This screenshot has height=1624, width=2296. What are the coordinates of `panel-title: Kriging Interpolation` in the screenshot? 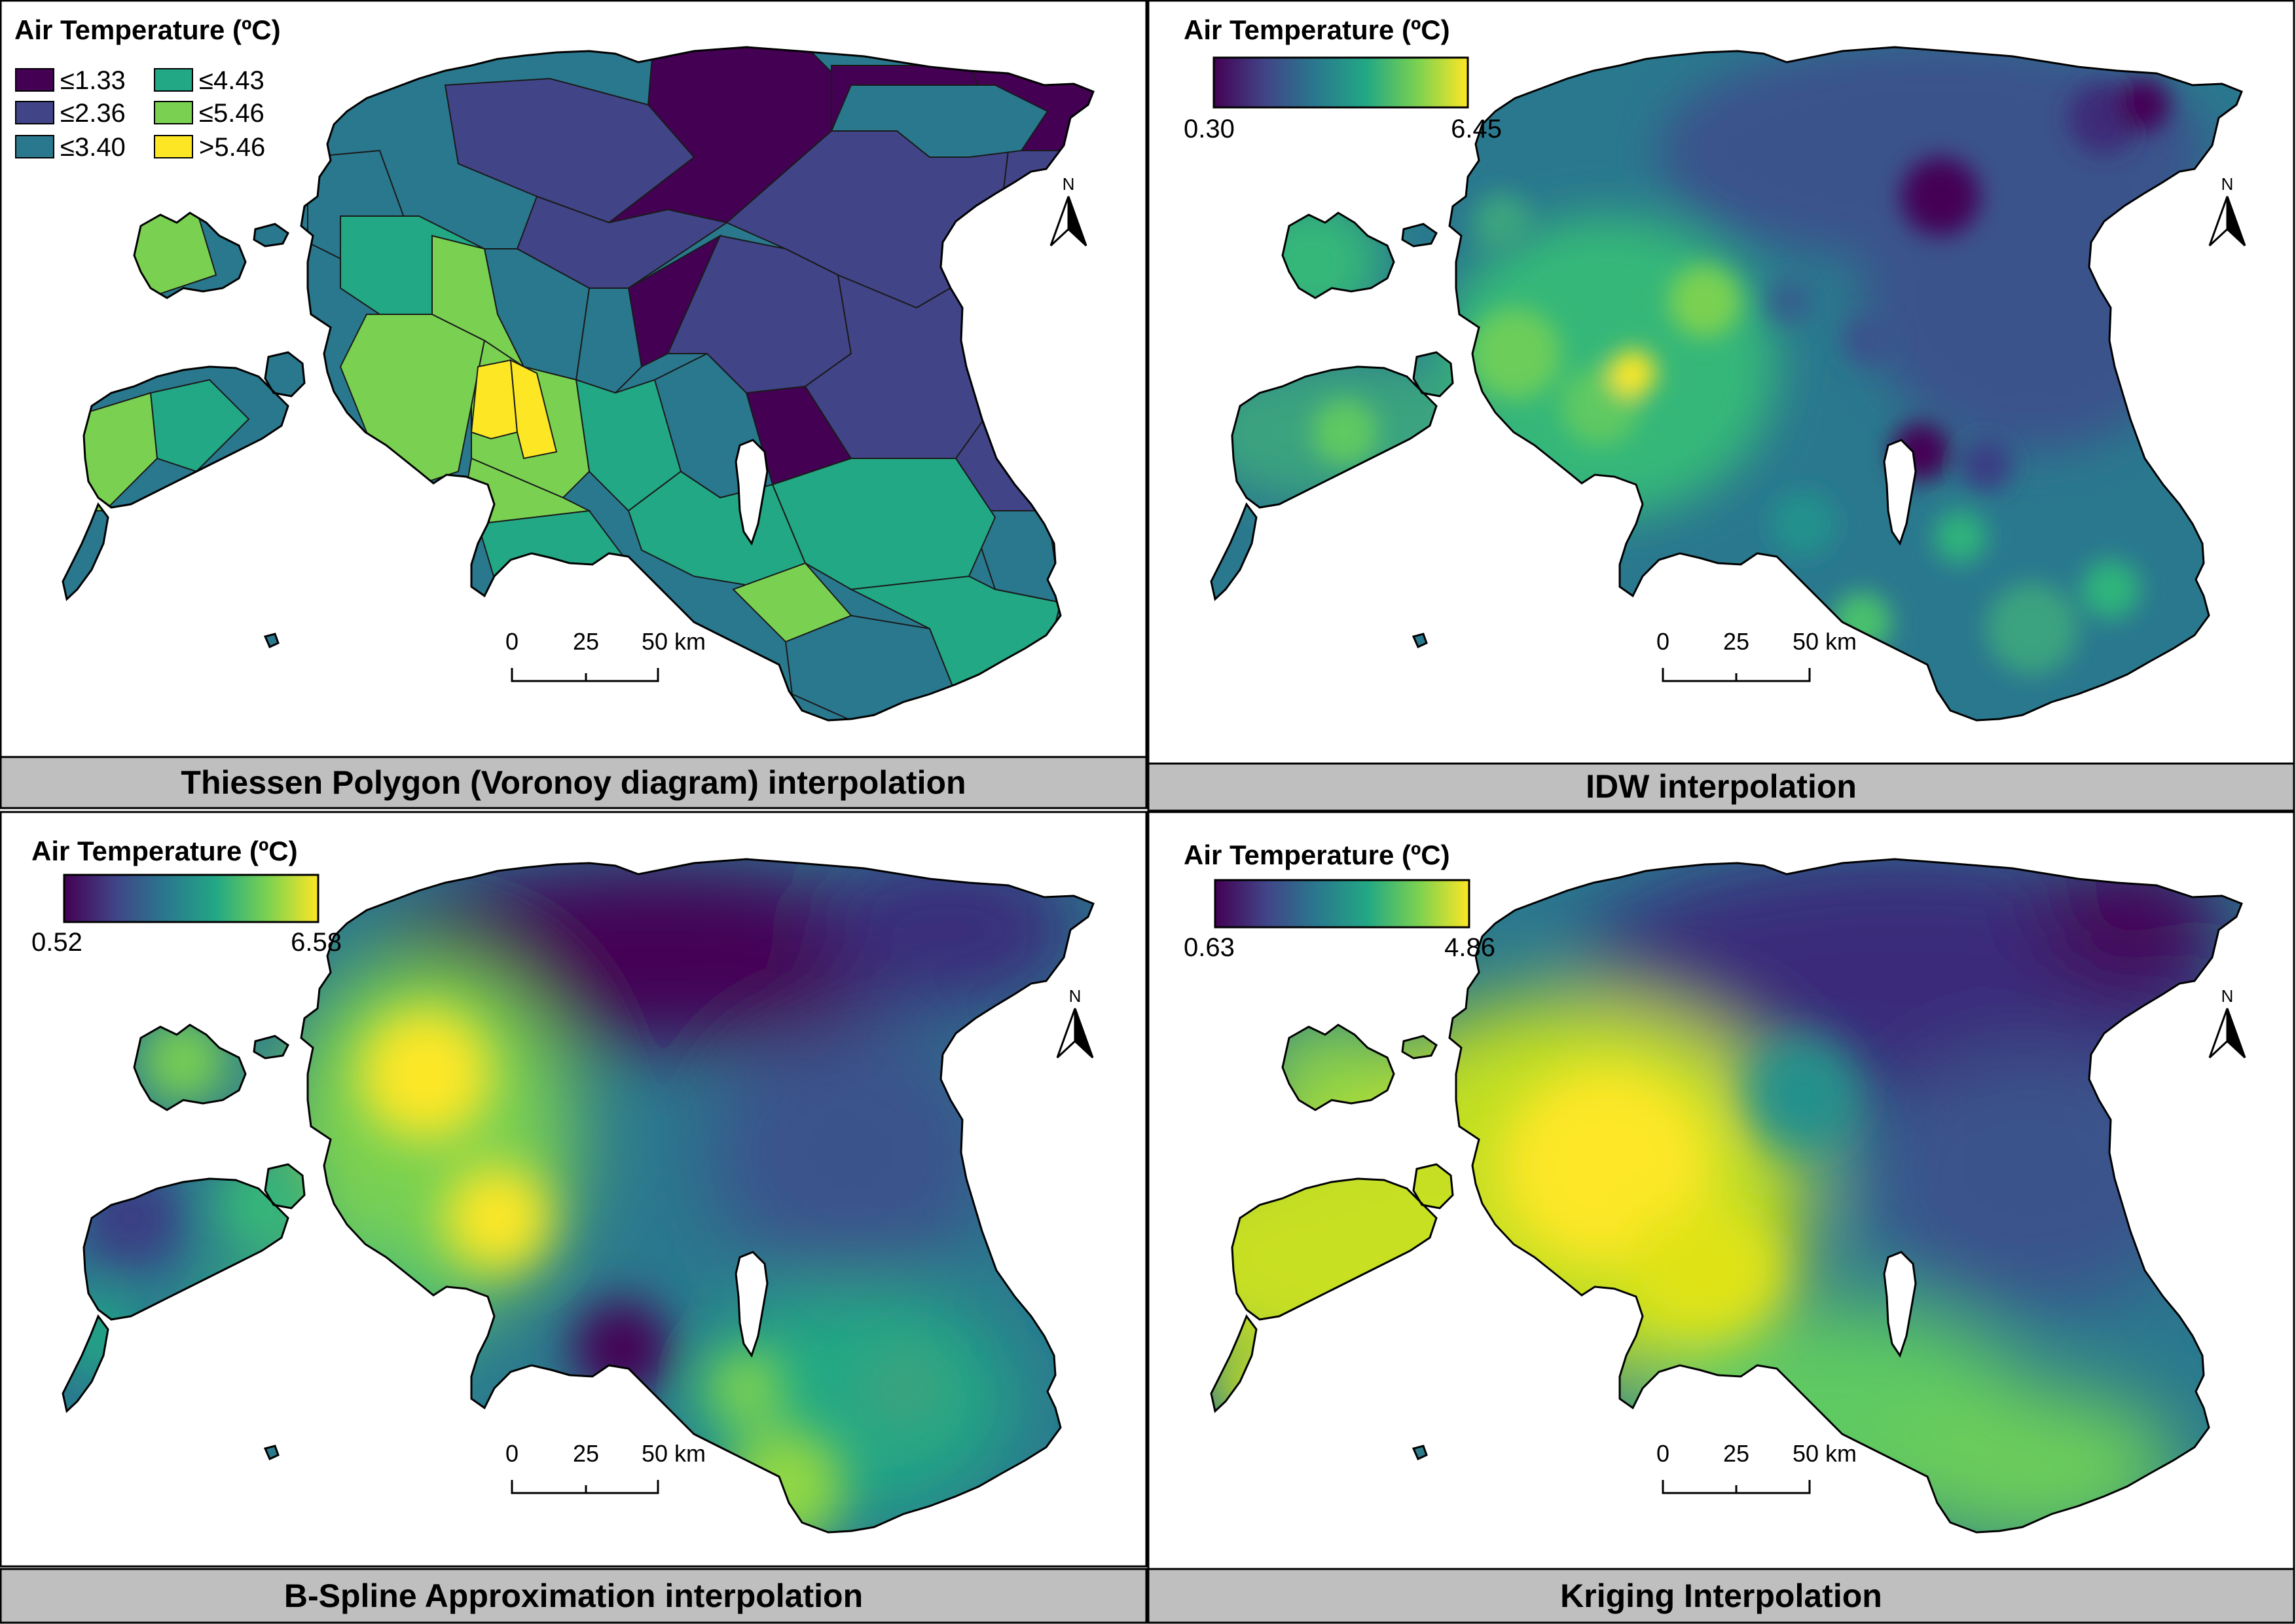 It's located at (1721, 1596).